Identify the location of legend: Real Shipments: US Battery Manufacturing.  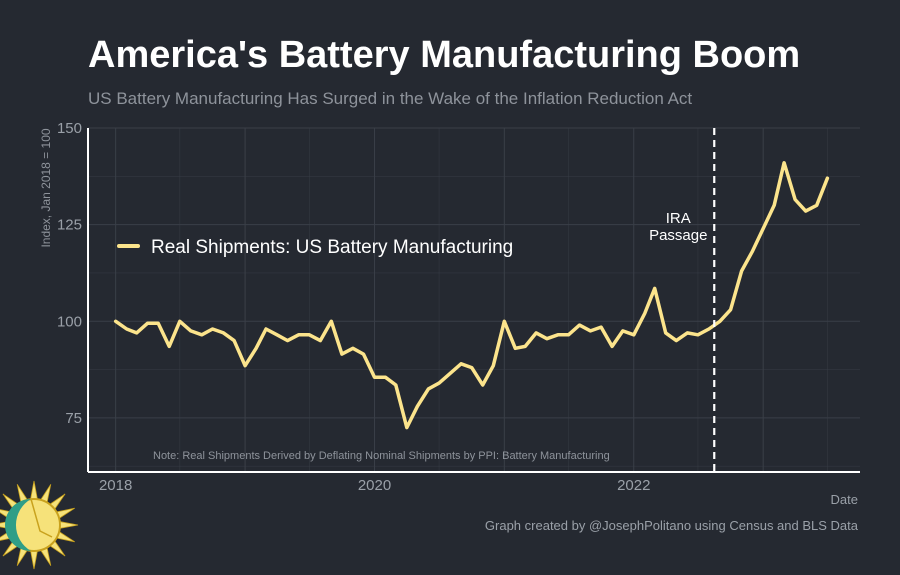
(315, 247).